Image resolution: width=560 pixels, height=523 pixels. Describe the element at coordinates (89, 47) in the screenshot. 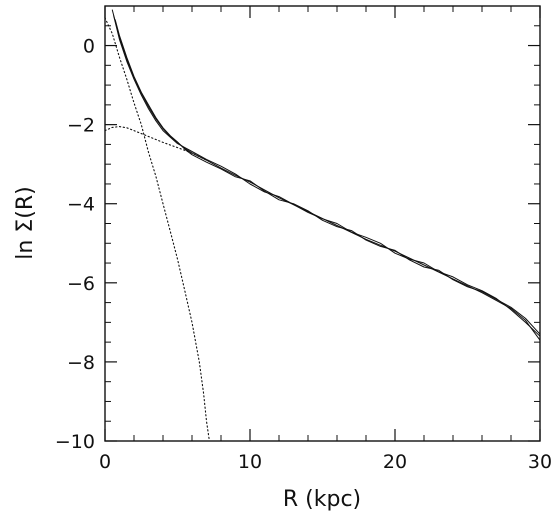

I see `y-tick-label: 0` at that location.